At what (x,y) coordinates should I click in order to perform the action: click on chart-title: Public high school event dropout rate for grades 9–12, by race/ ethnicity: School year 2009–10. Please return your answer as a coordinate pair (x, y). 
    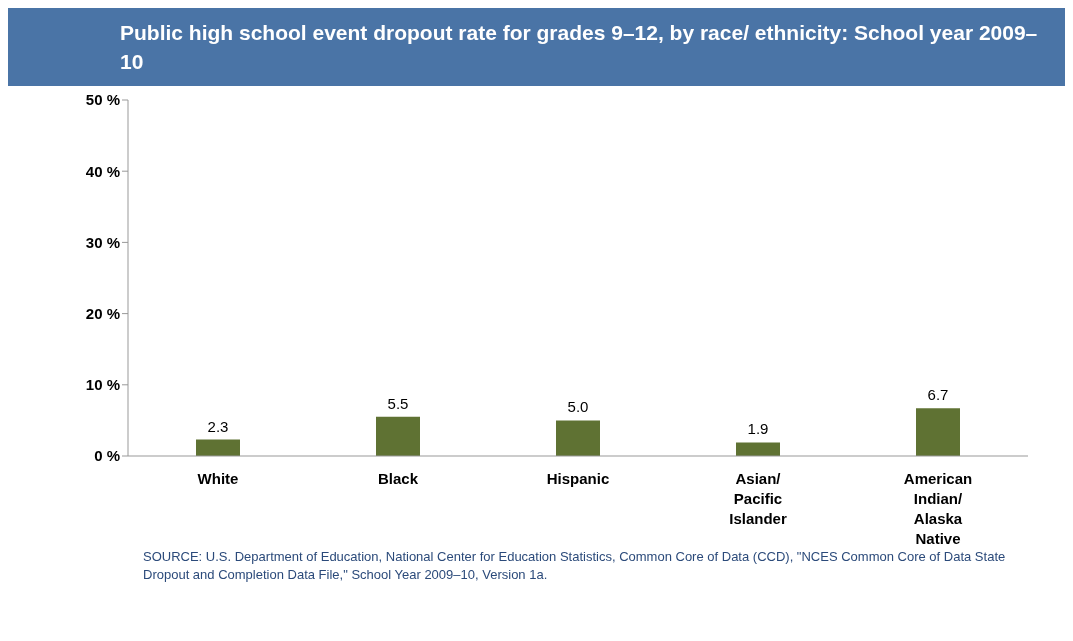
    Looking at the image, I should click on (536, 47).